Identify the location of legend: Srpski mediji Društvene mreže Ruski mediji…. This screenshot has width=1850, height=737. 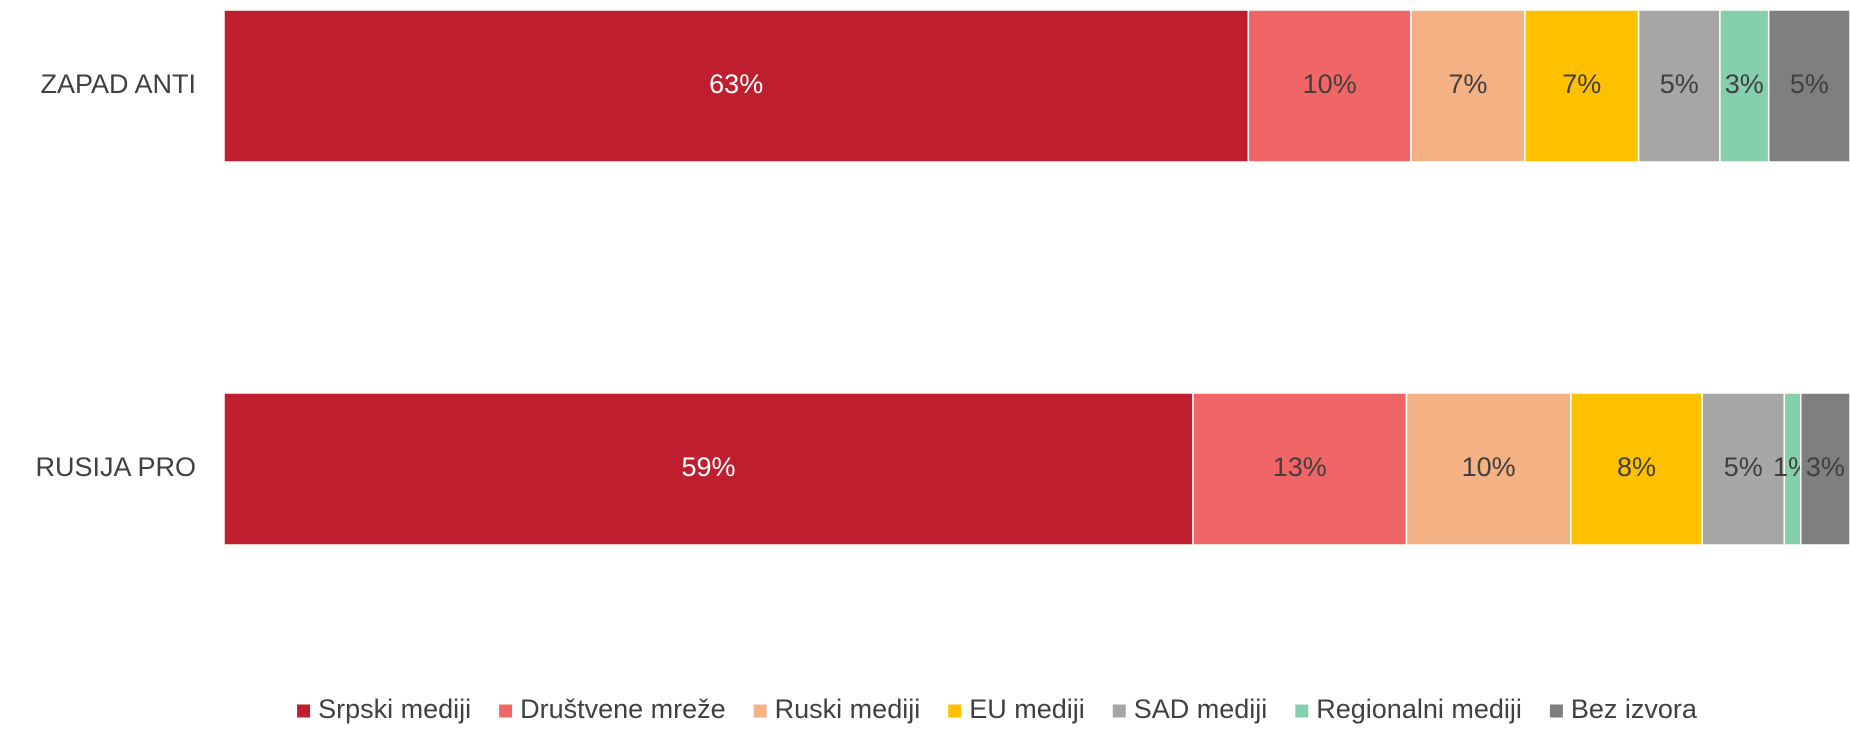
(997, 709).